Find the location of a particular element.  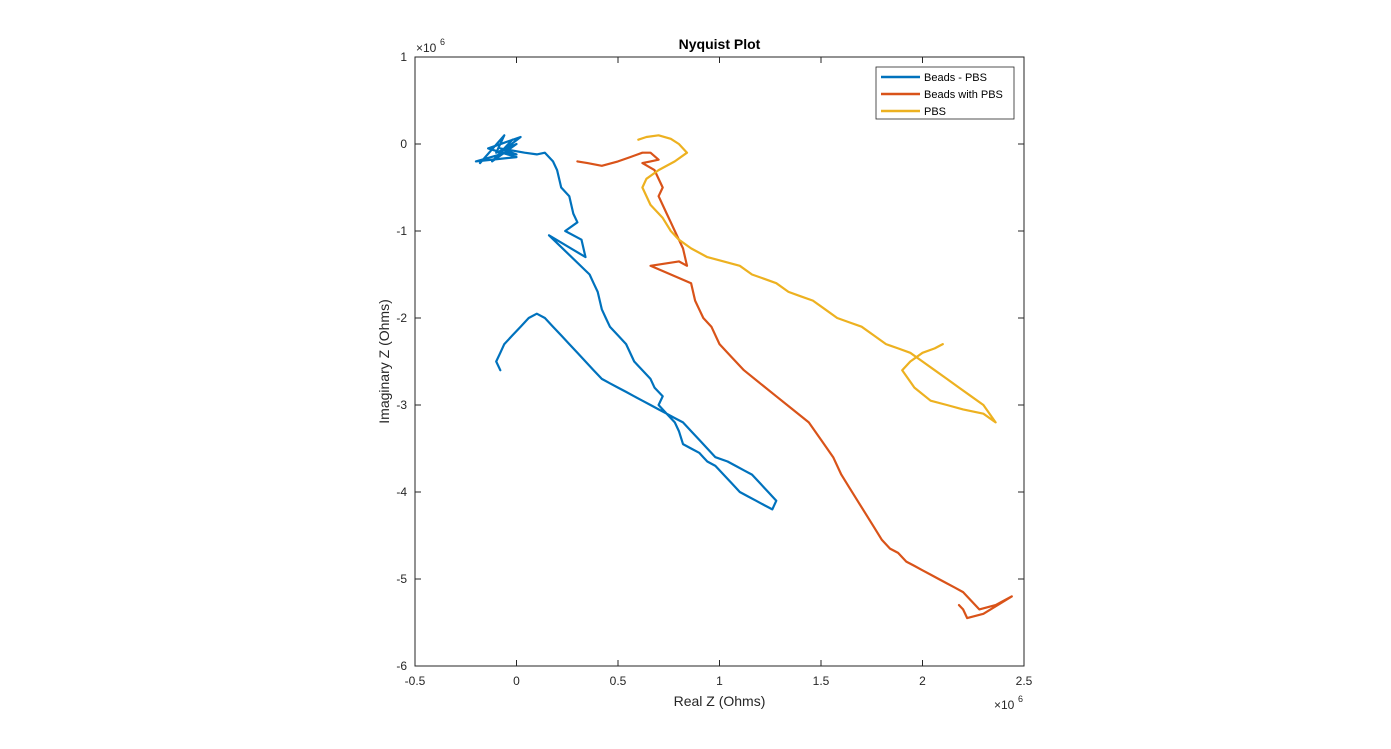

y-tick-label: -2 is located at coordinates (401, 318).